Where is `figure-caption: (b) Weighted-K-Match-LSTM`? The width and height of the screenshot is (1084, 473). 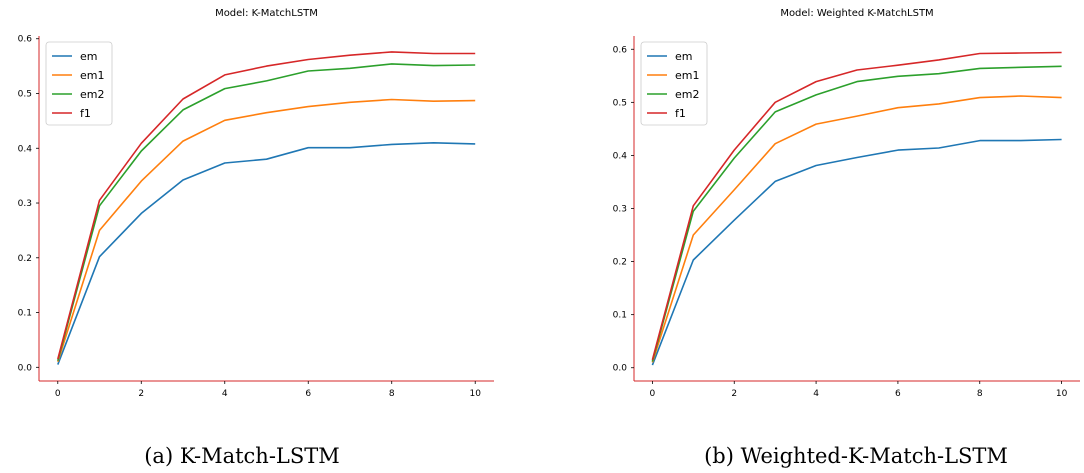 figure-caption: (b) Weighted-K-Match-LSTM is located at coordinates (856, 456).